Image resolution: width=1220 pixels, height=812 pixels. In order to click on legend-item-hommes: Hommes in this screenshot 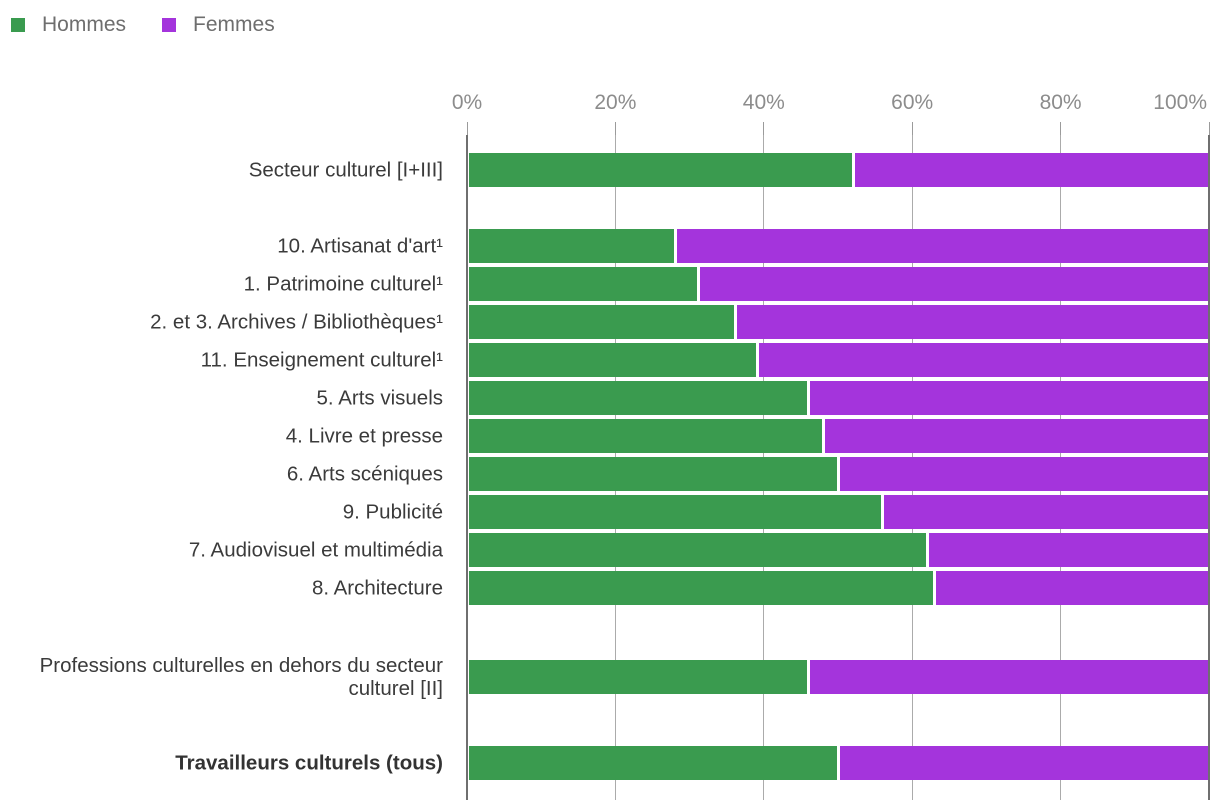, I will do `click(68, 25)`.